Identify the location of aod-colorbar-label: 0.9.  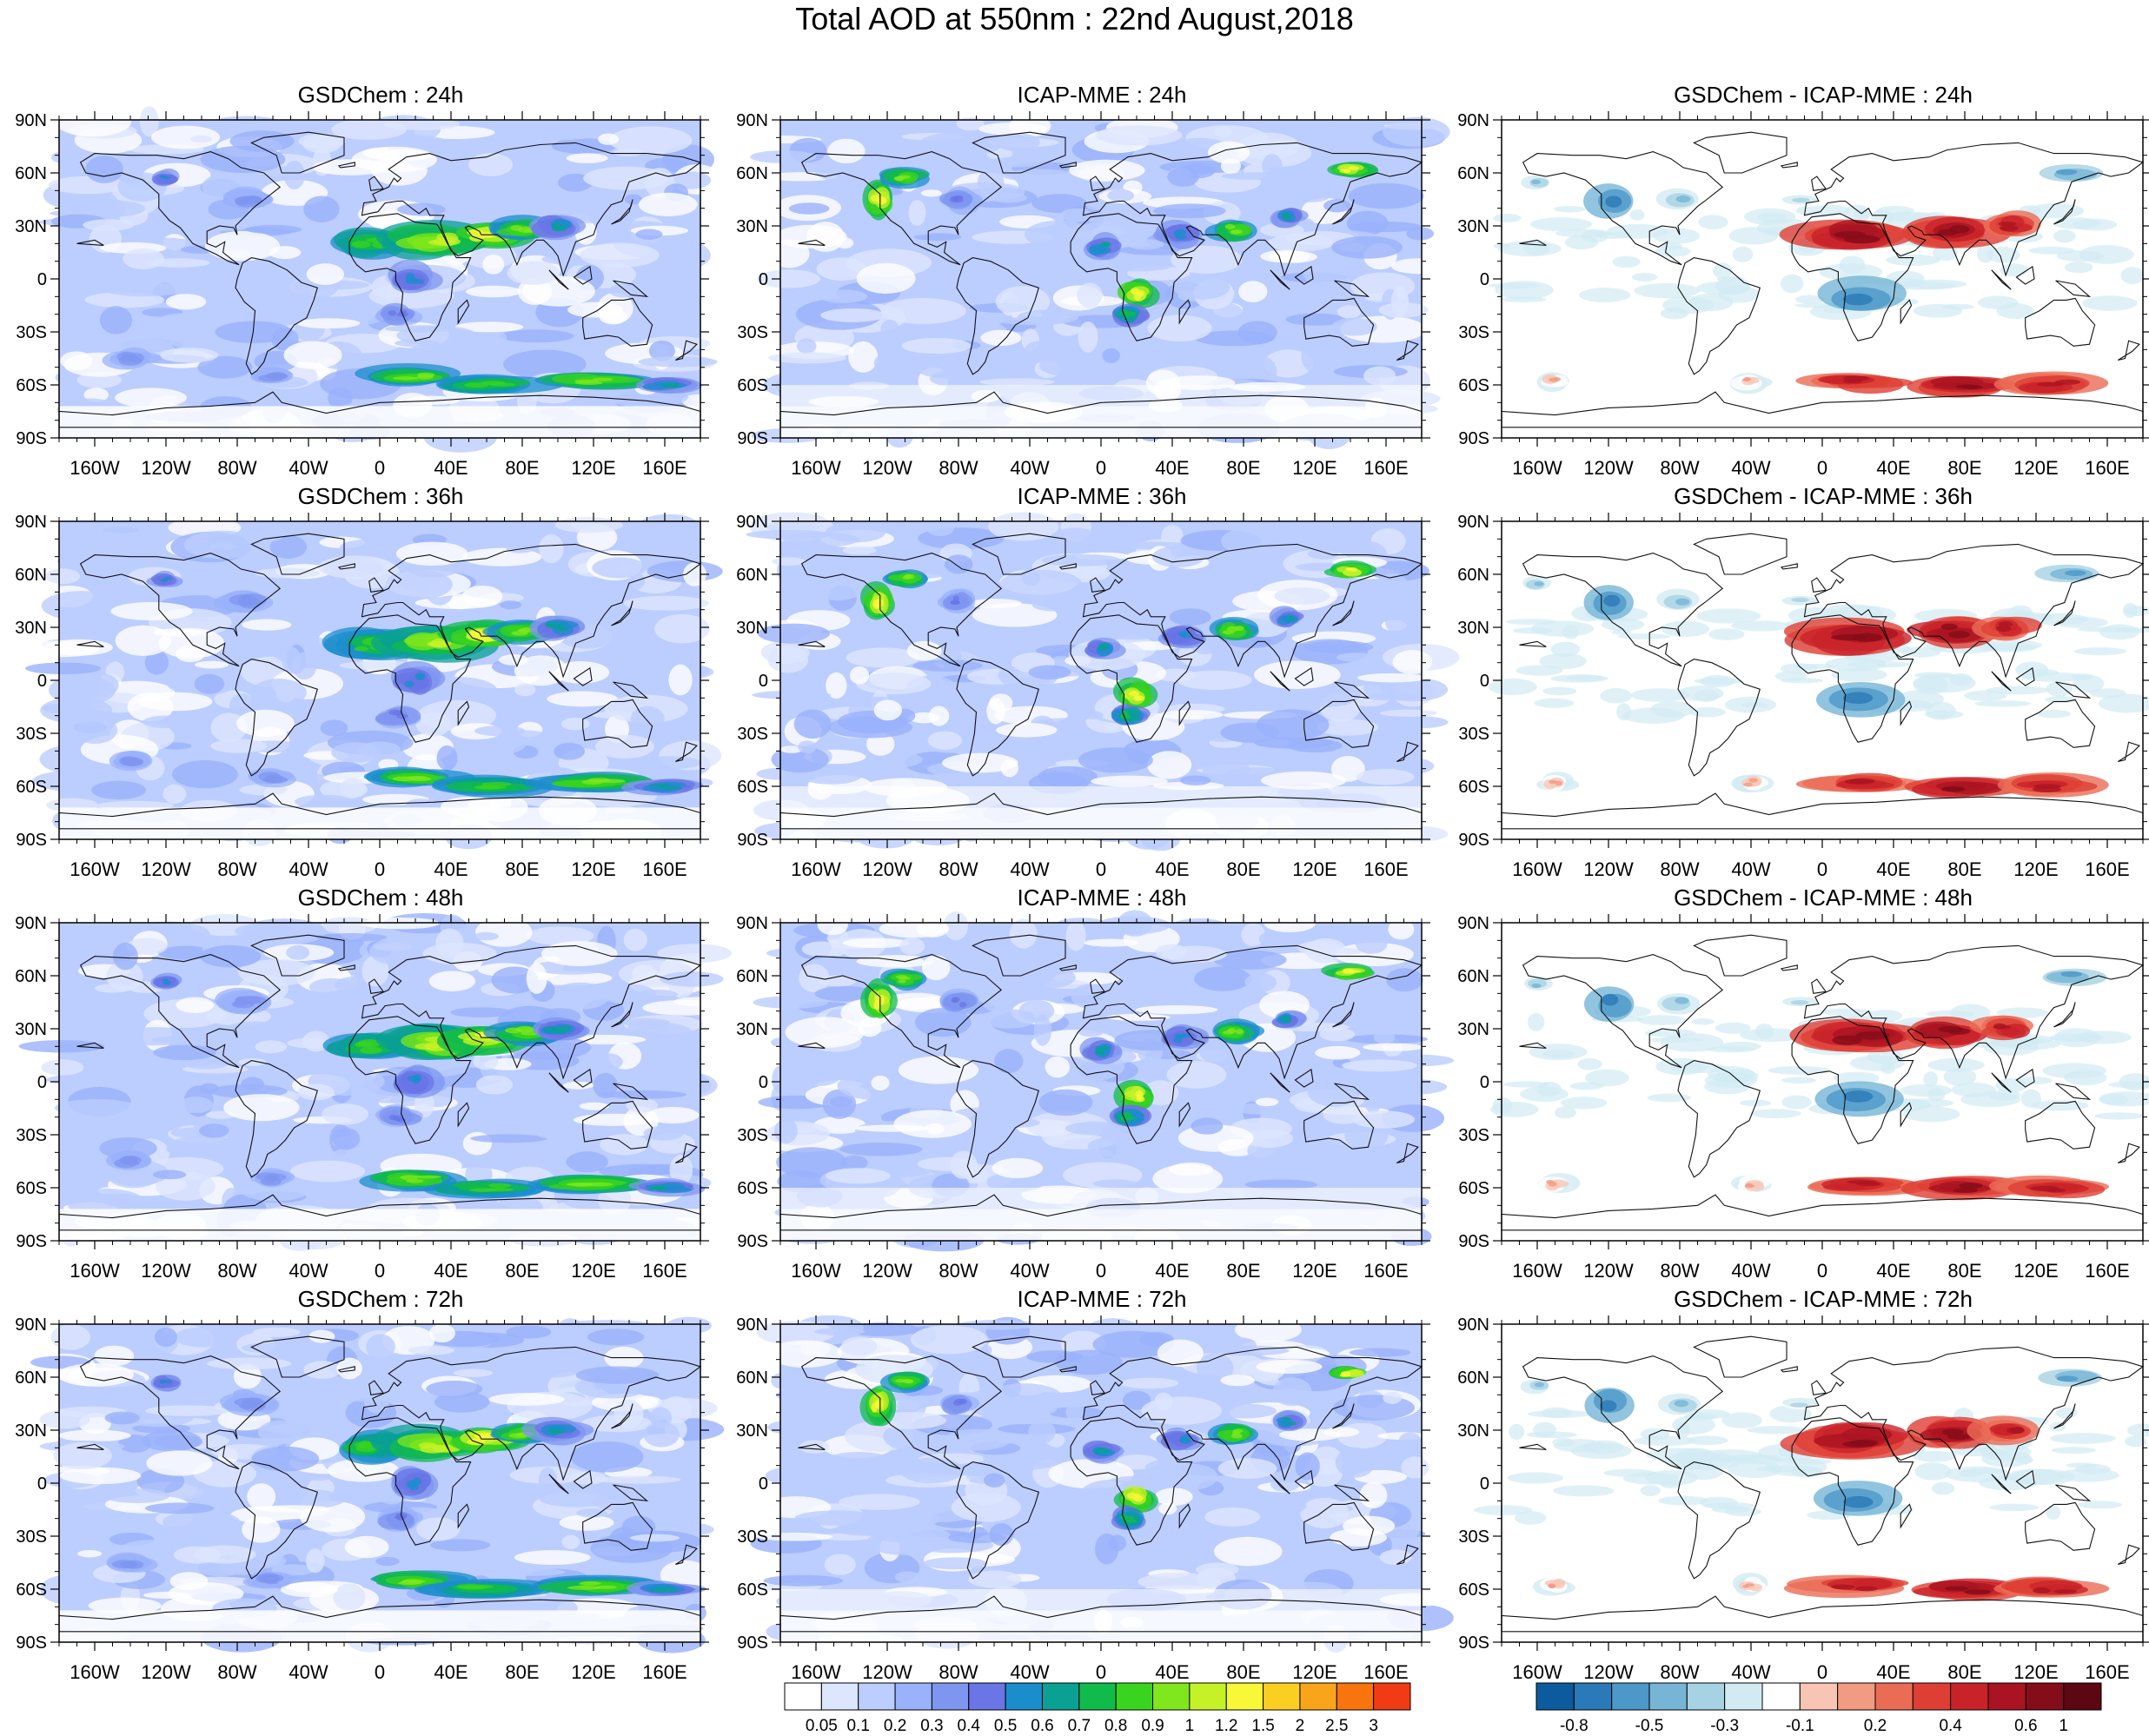
(1152, 1726).